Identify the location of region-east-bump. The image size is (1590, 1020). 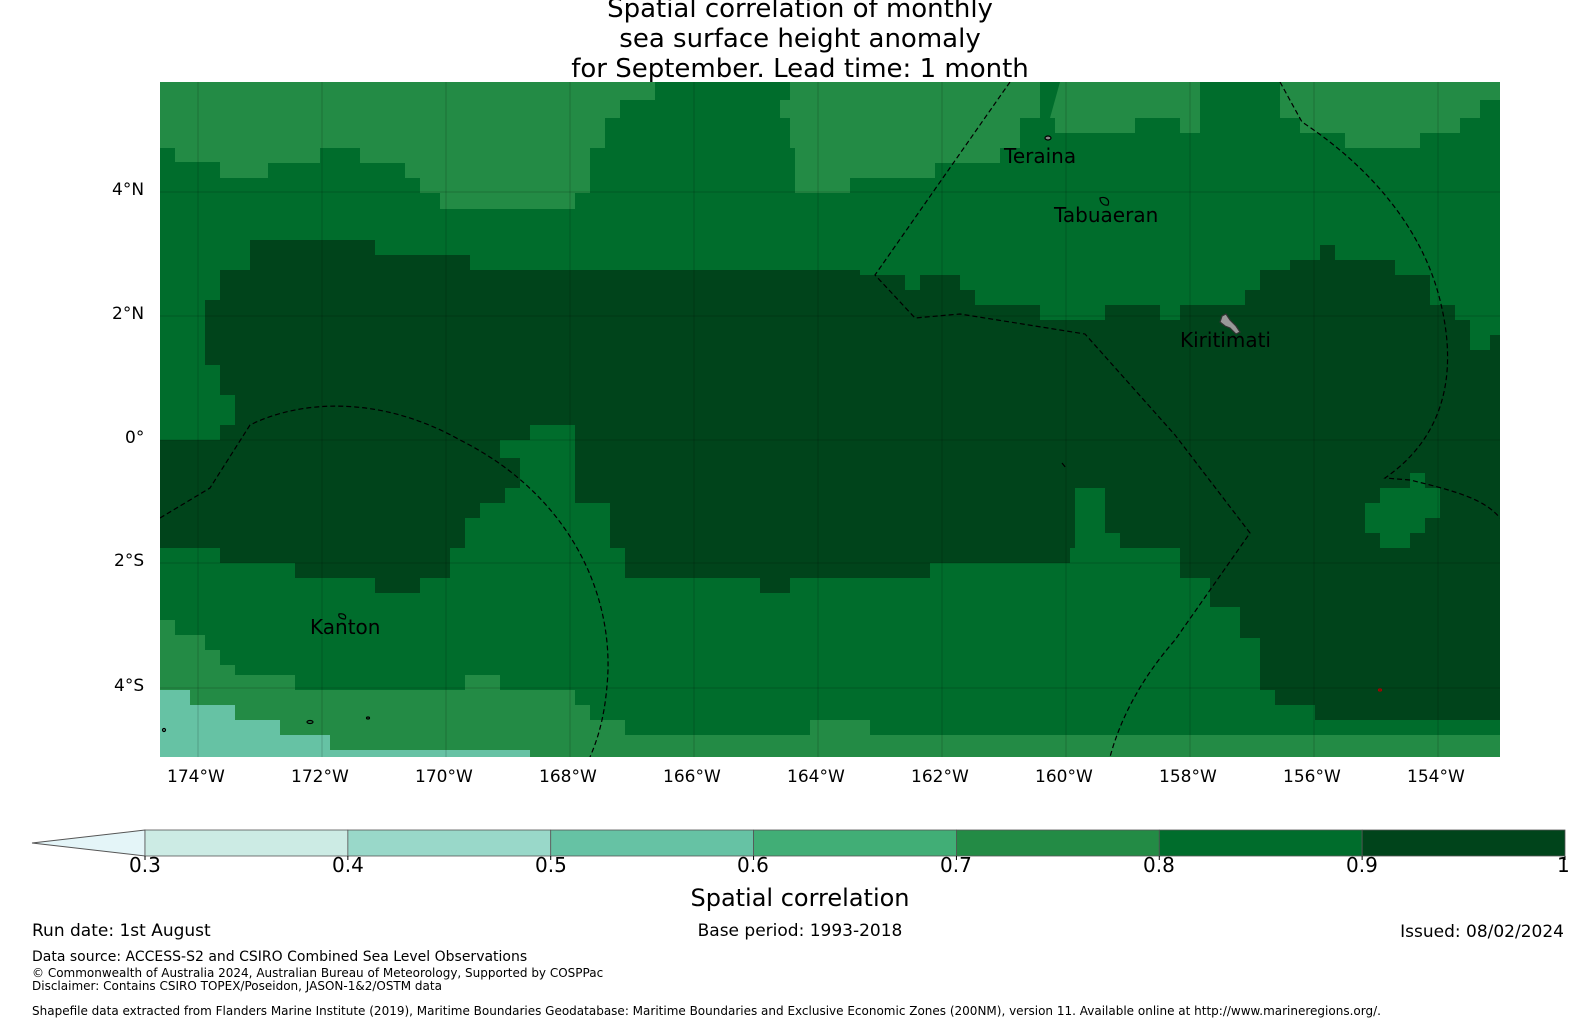
(1402, 510).